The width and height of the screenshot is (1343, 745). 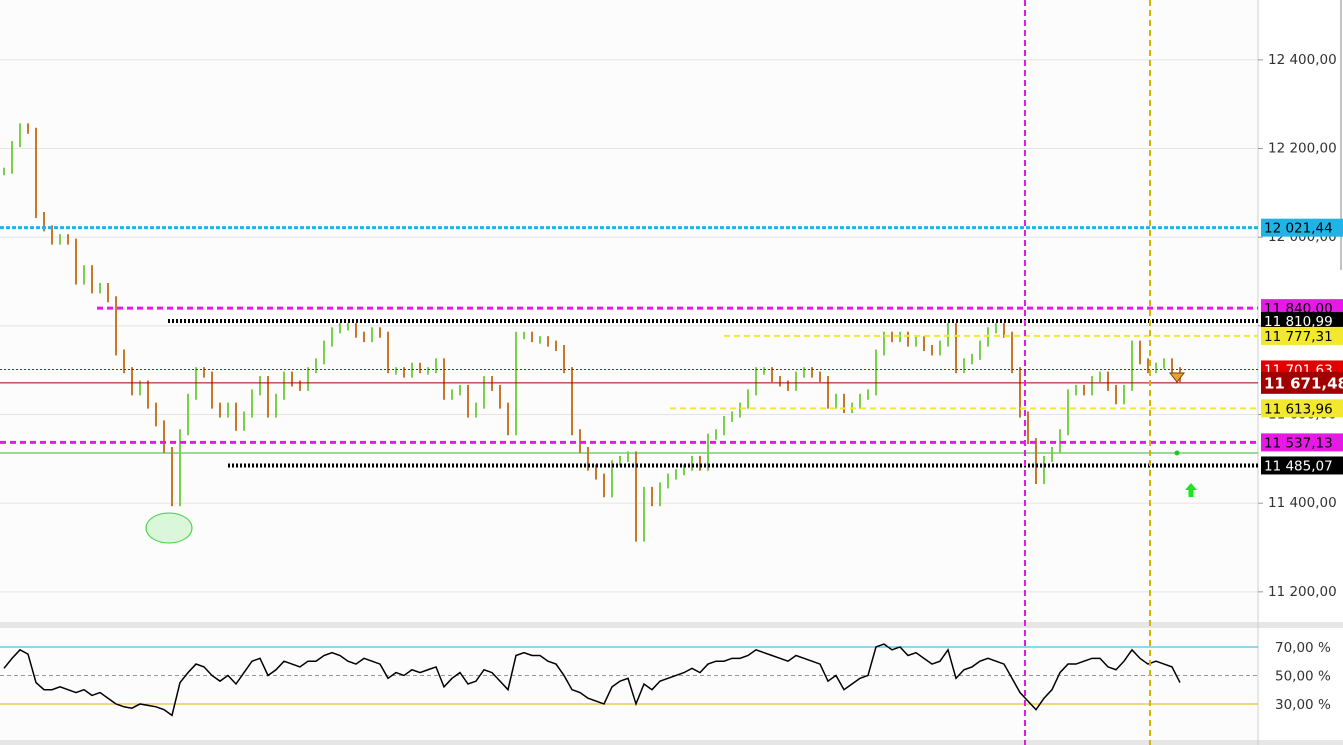 I want to click on price-marker, so click(x=1177, y=377).